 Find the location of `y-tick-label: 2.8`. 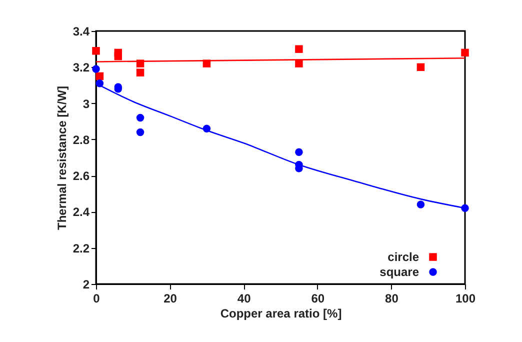

y-tick-label: 2.8 is located at coordinates (81, 139).